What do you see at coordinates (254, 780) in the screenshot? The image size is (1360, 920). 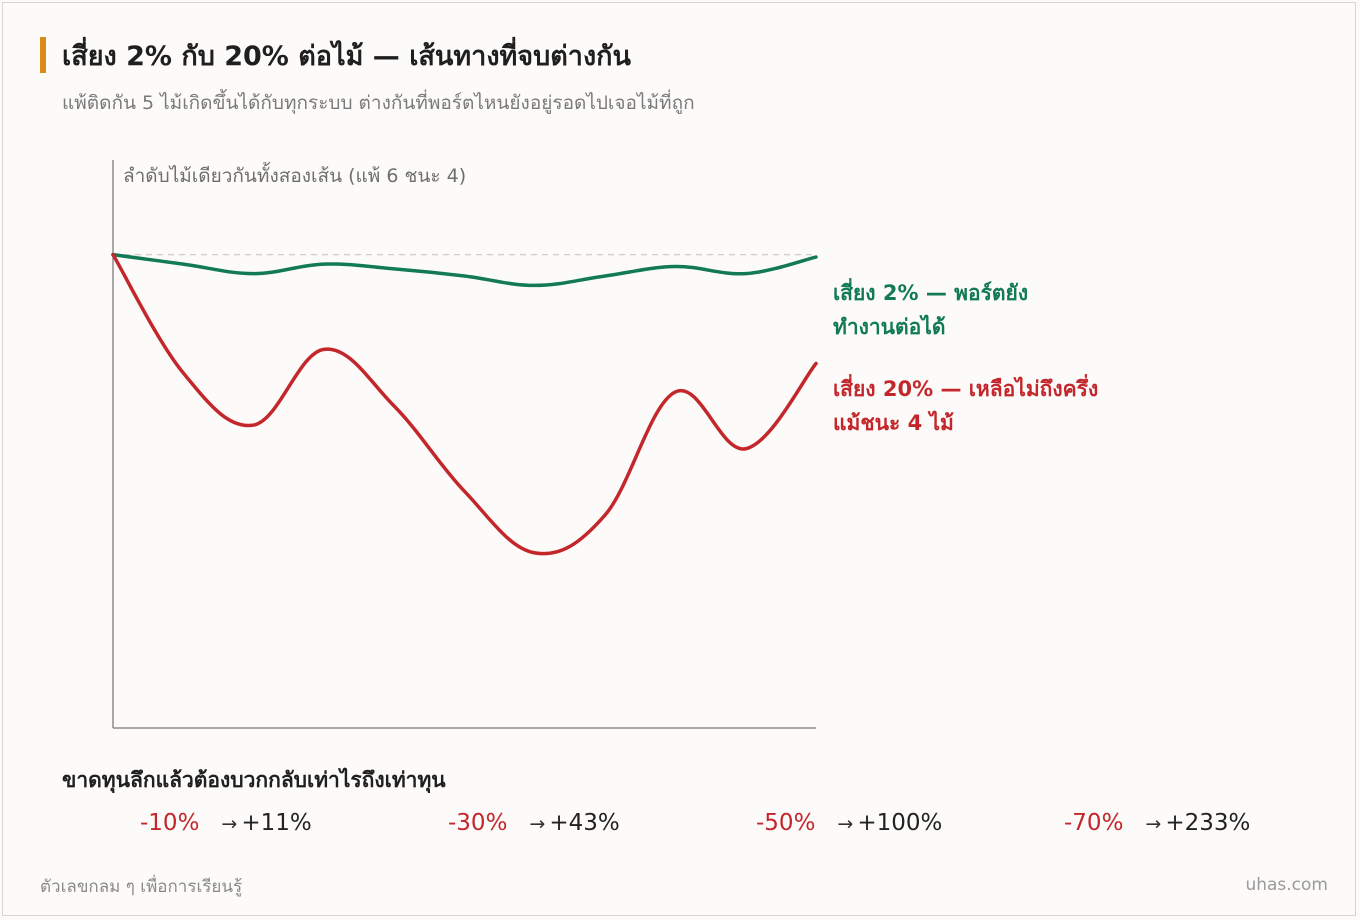 I see `recovery-title: ขาดทุนลึกแล้วต้องบวกกลับเท่าไรถึงเท่าทุน` at bounding box center [254, 780].